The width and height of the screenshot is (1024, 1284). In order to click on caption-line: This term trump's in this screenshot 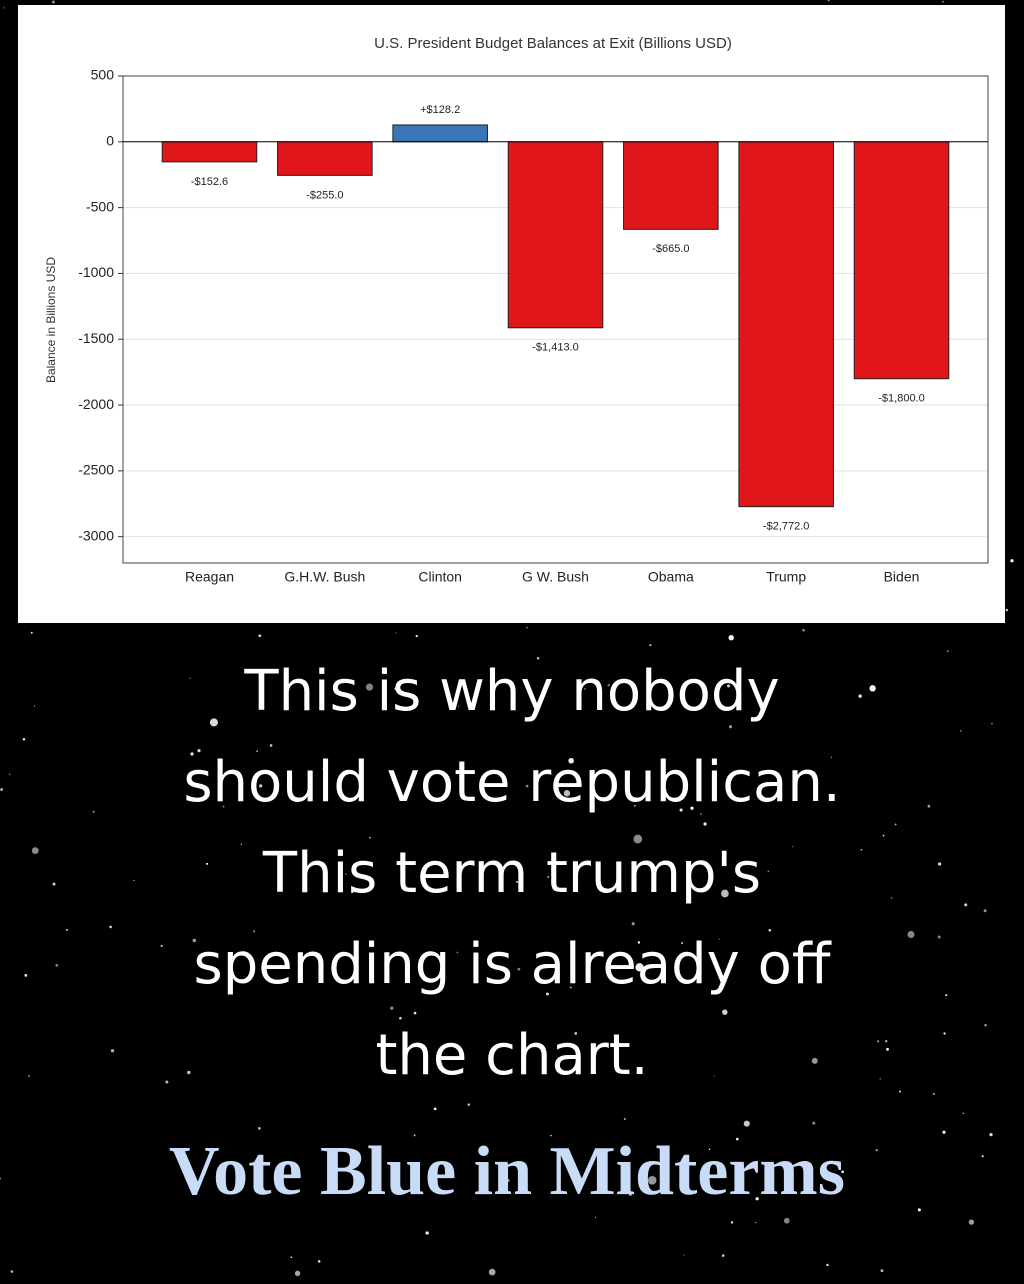, I will do `click(511, 873)`.